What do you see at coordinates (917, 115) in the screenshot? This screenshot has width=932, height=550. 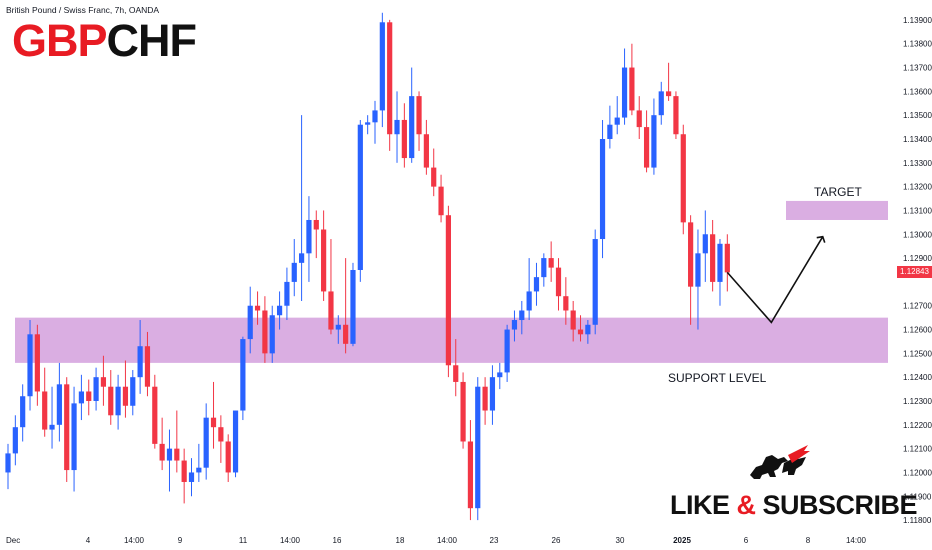 I see `y-tick-label: 1.13500` at bounding box center [917, 115].